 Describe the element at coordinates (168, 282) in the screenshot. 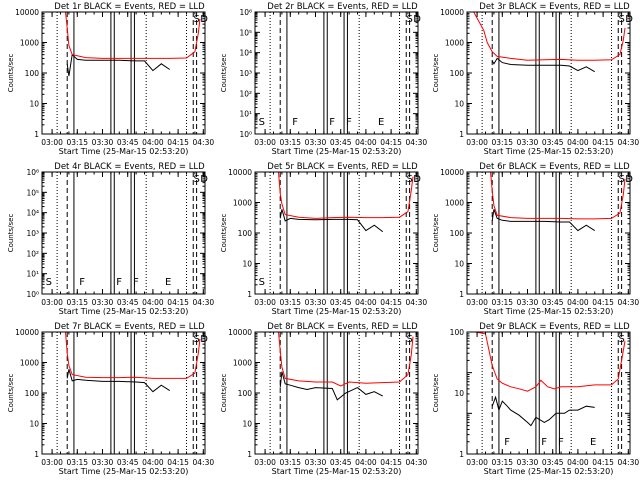

I see `flag-label: E` at that location.